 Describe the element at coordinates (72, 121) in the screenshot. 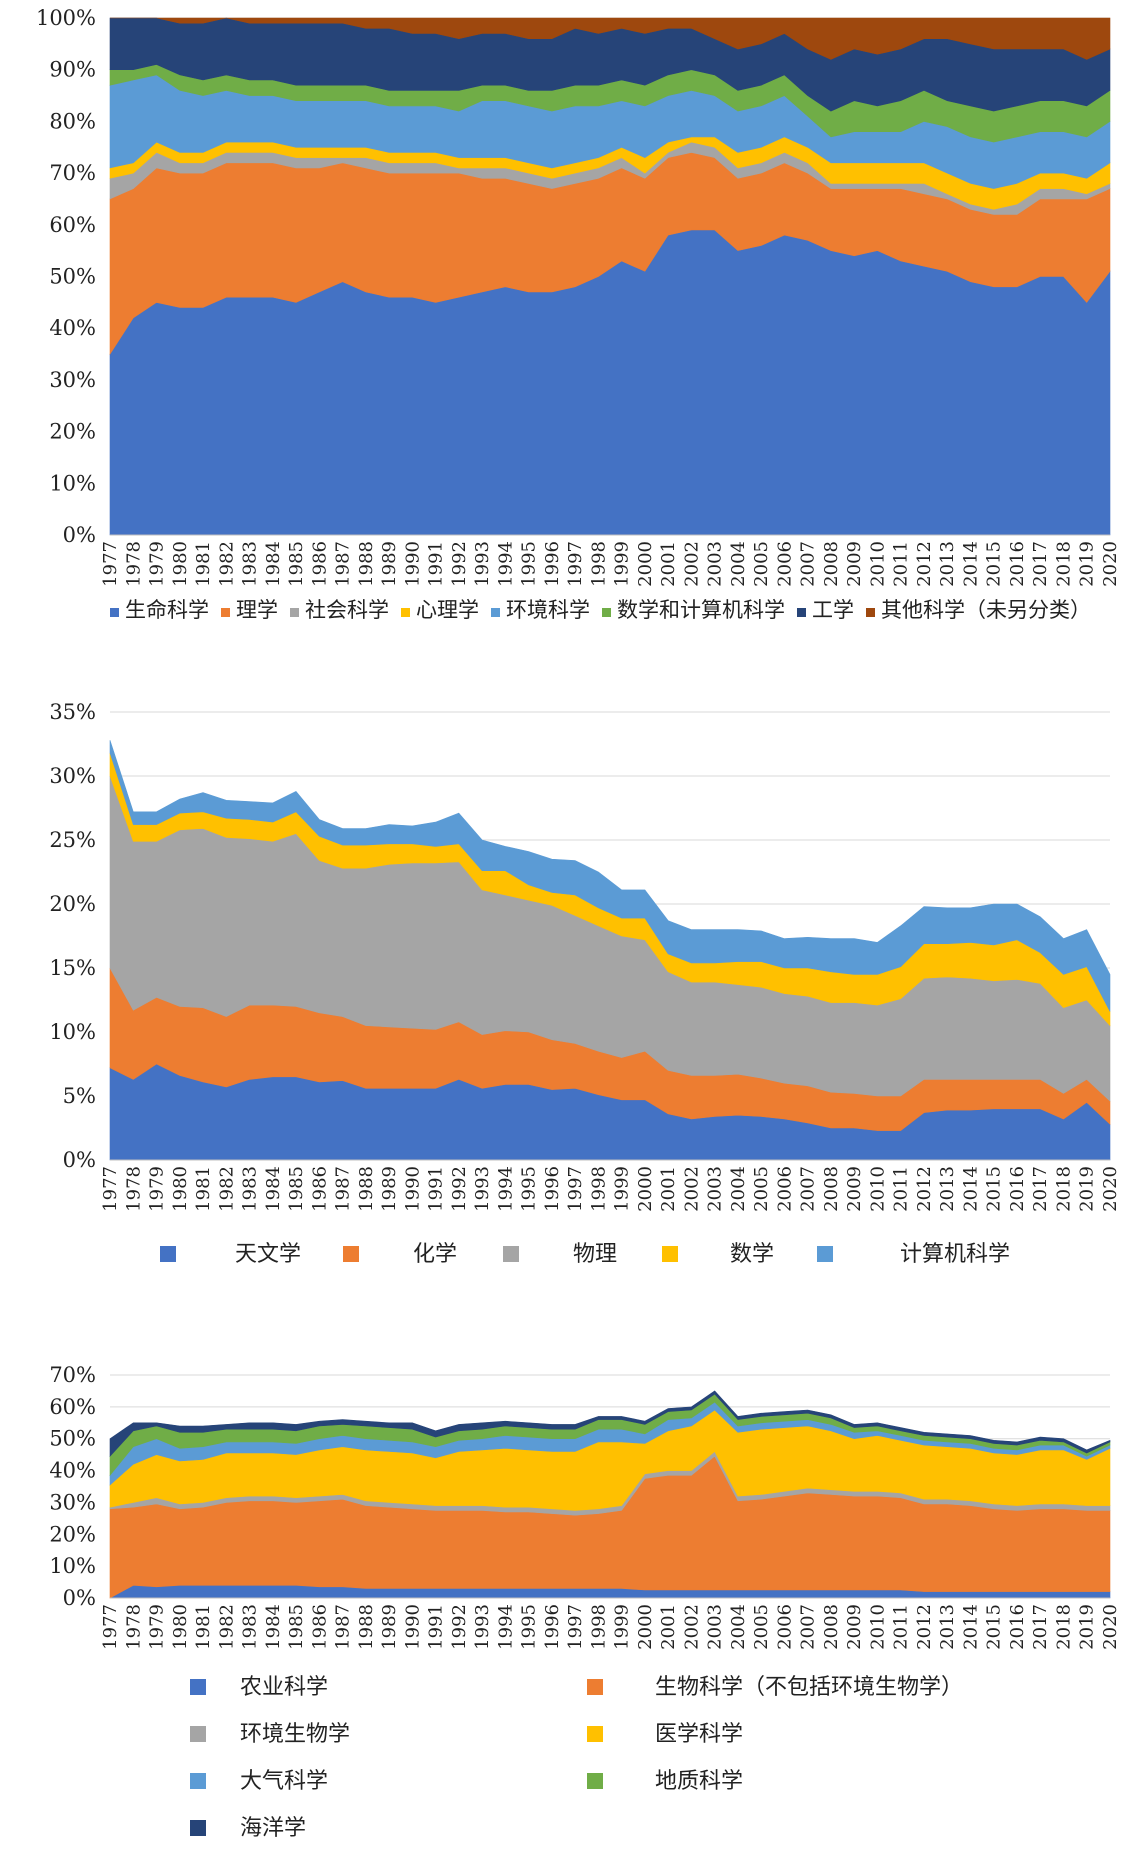

I see `y-tick-label: 80%` at that location.